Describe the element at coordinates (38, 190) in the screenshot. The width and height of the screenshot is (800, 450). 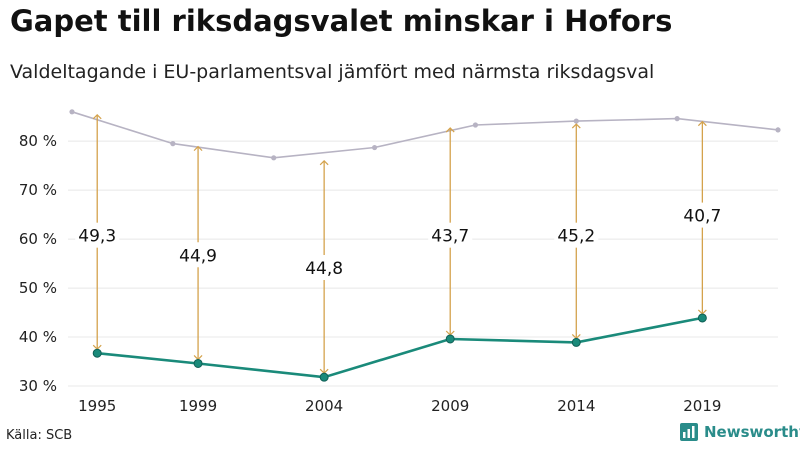
I see `y-tick-label: 70 %` at that location.